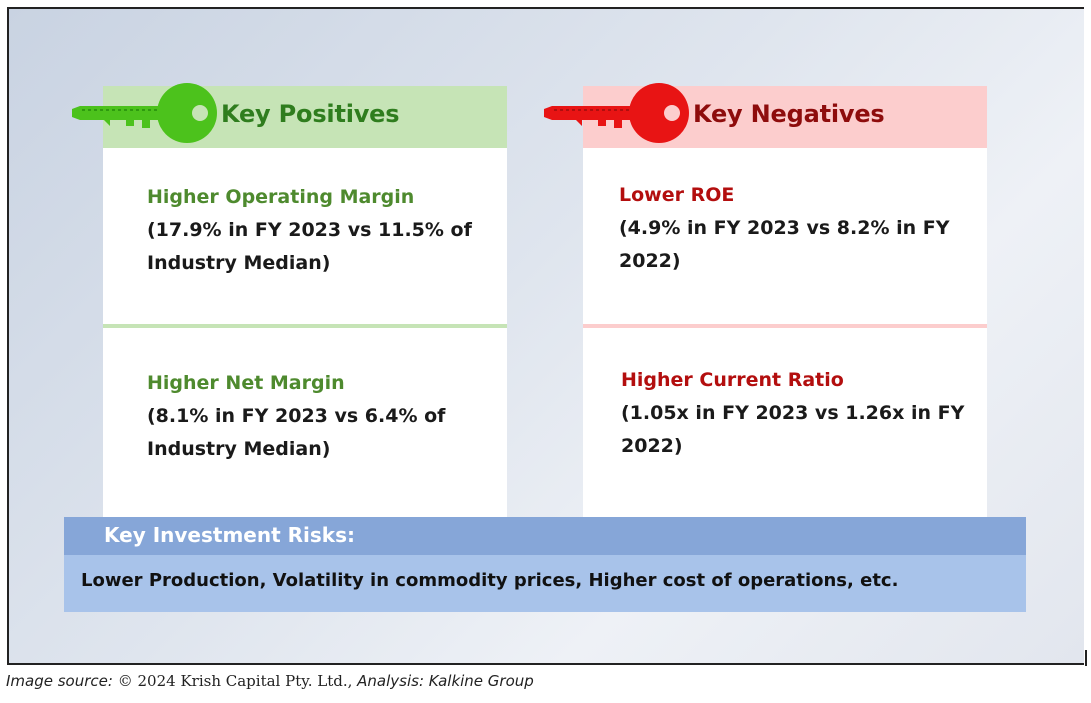 The height and width of the screenshot is (703, 1091). I want to click on key-negatives-title: Key Negatives, so click(789, 114).